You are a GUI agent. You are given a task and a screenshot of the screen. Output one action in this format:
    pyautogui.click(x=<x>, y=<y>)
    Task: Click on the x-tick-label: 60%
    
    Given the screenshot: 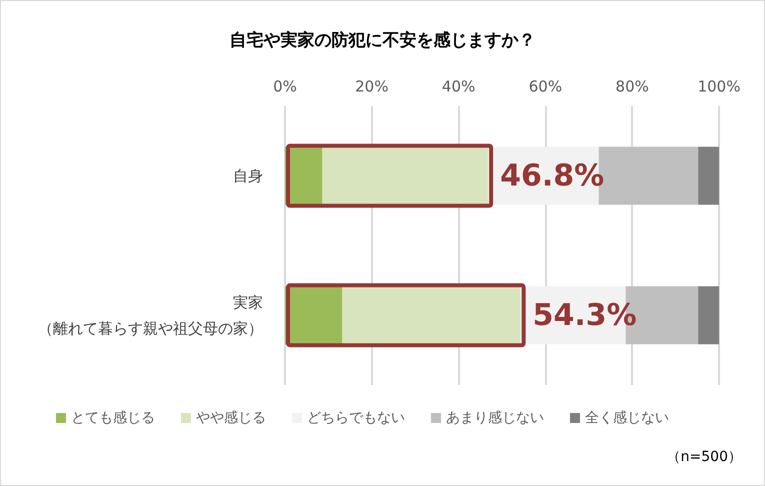 What is the action you would take?
    pyautogui.click(x=545, y=87)
    